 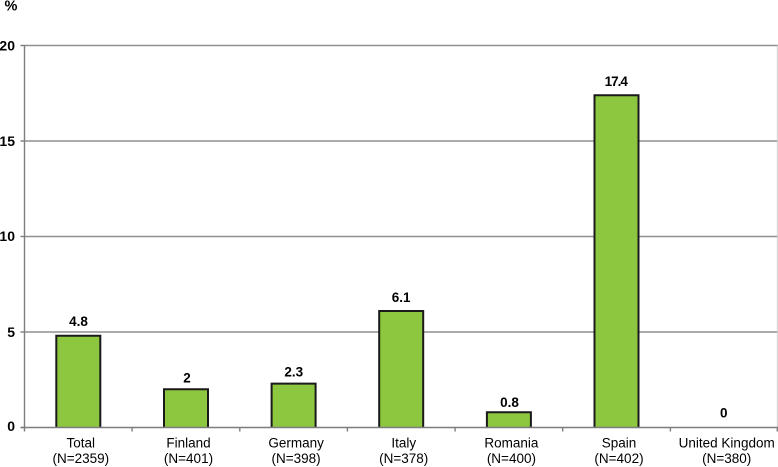 What do you see at coordinates (401, 297) in the screenshot?
I see `svg-text: 6.1` at bounding box center [401, 297].